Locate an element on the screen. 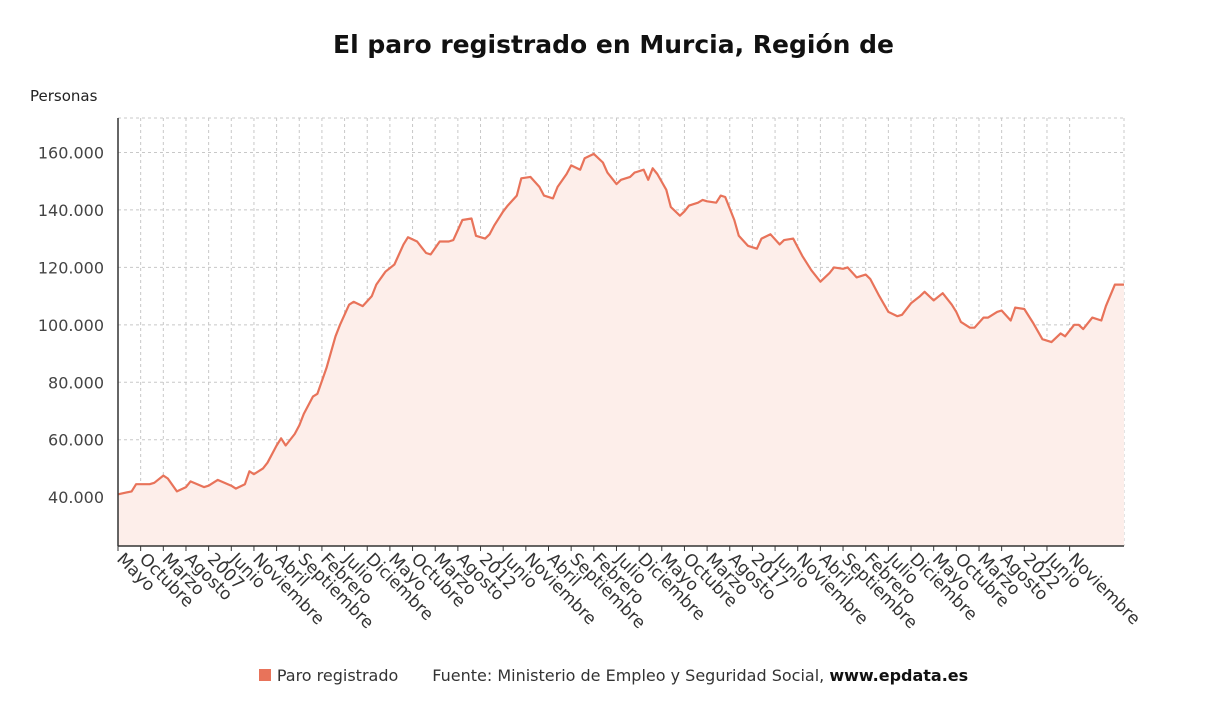 The height and width of the screenshot is (720, 1227). x-tick-label: Noviembre is located at coordinates (1104, 589).